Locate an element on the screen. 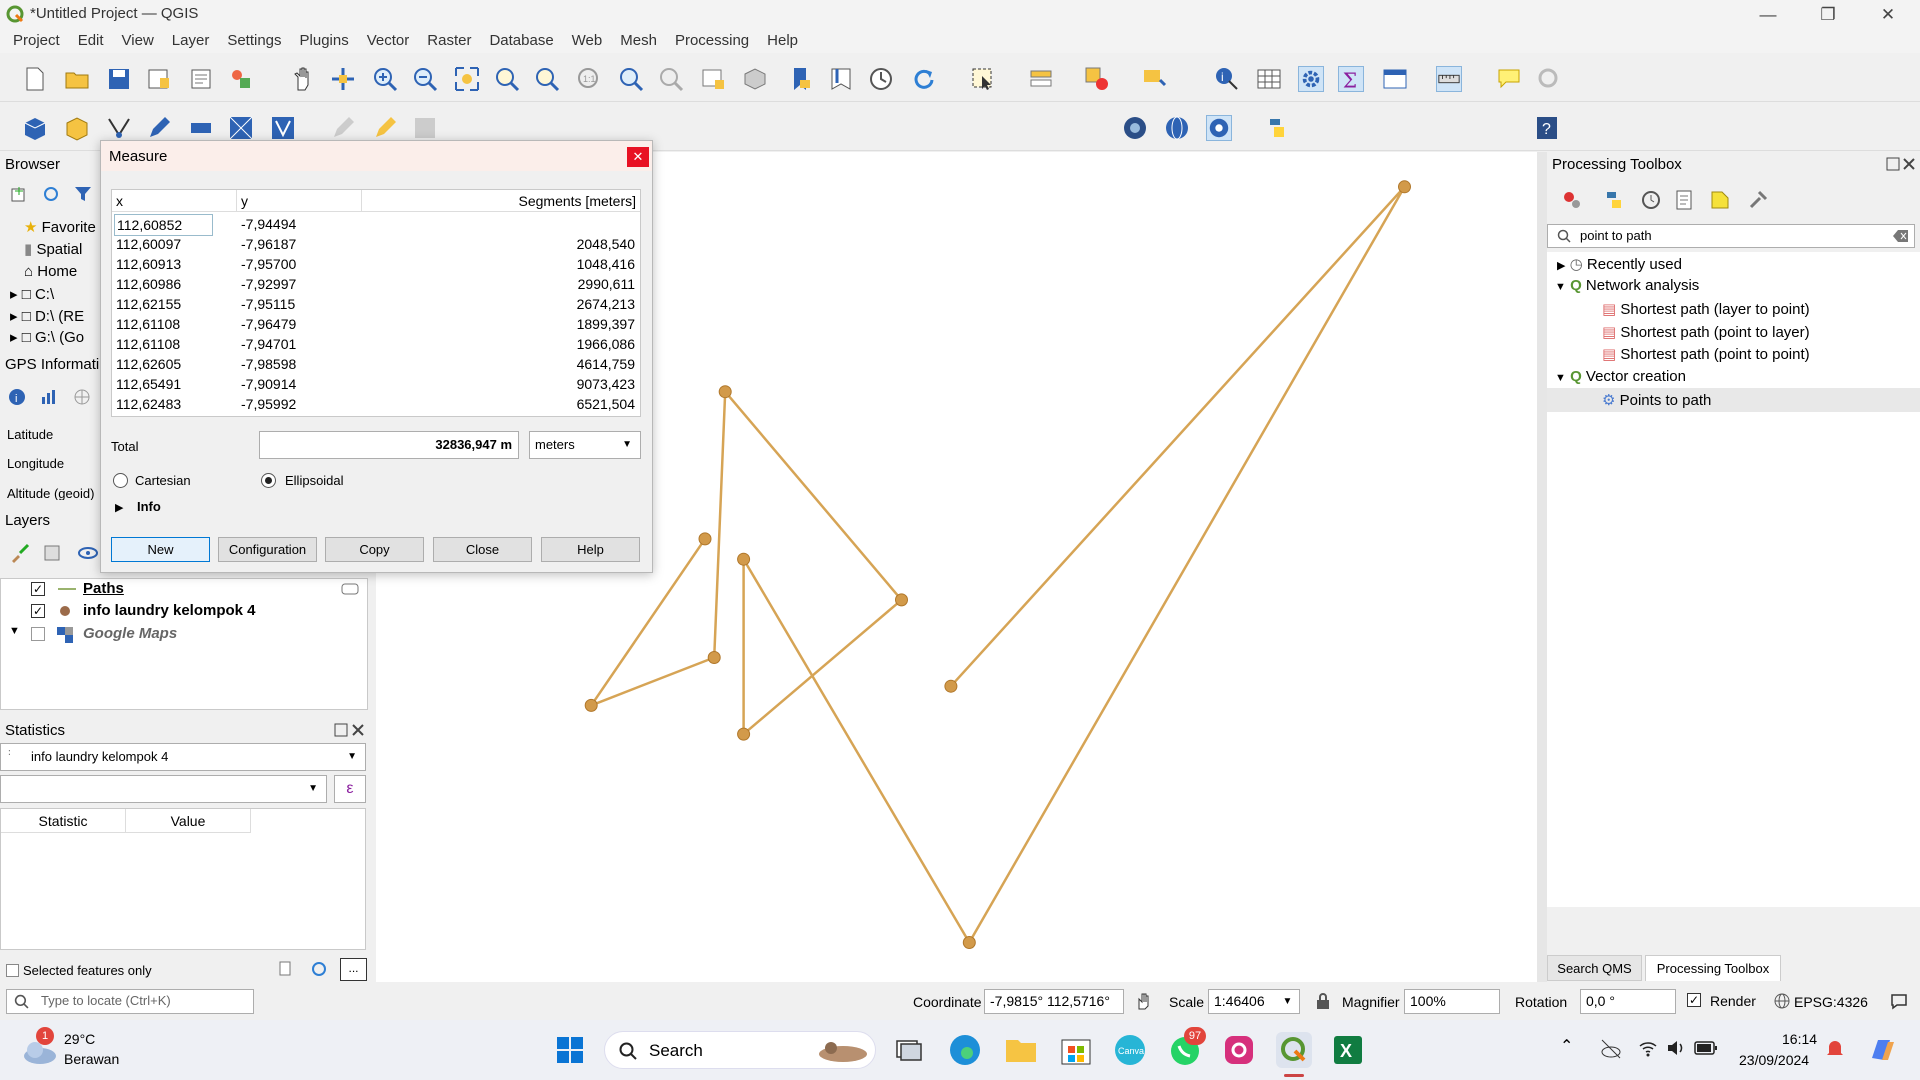 Image resolution: width=1920 pixels, height=1080 pixels. menu-edit: Edit is located at coordinates (90, 40).